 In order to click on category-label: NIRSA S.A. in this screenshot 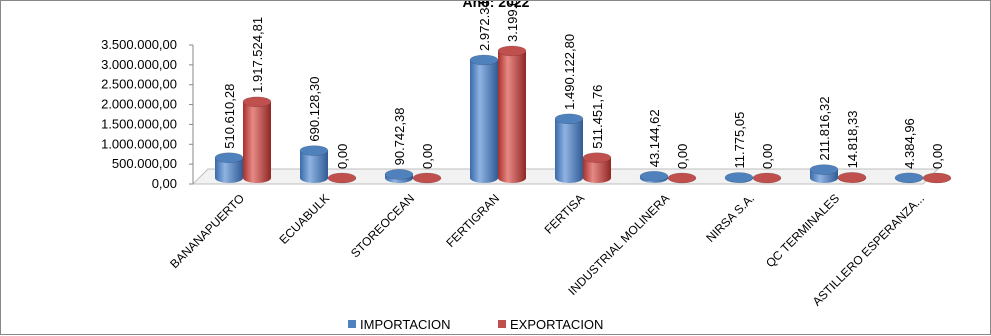, I will do `click(730, 218)`.